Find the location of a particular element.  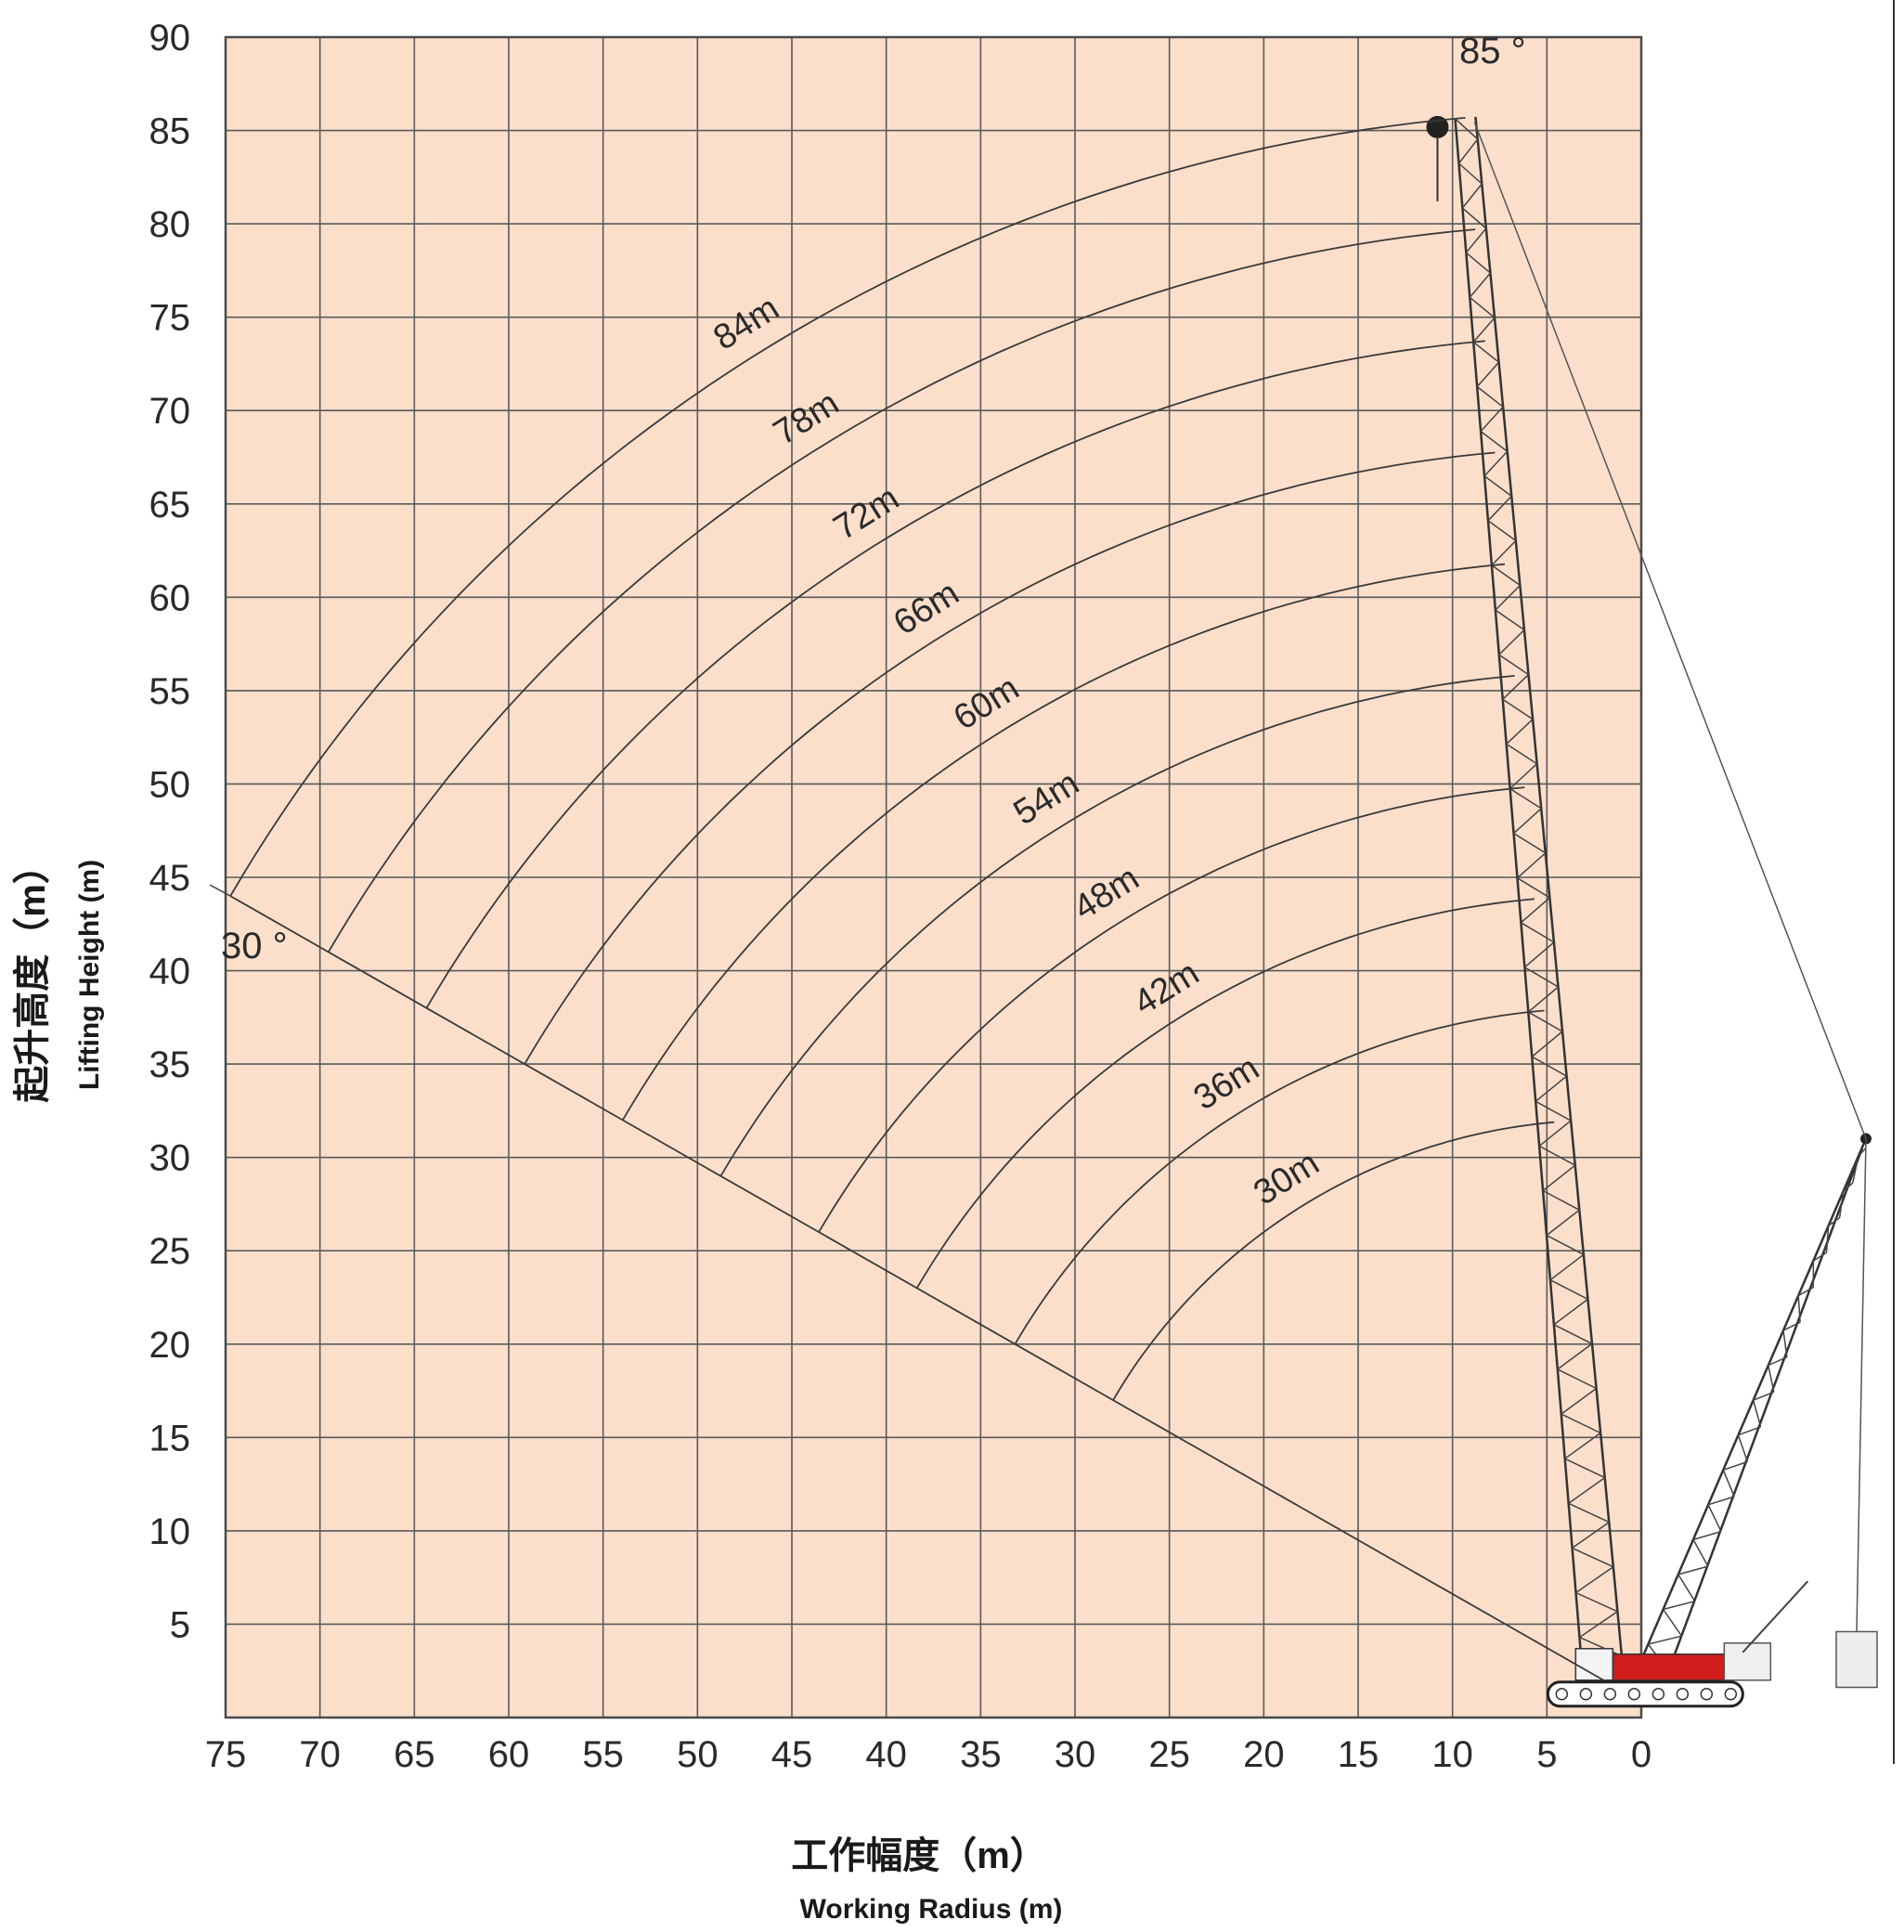

y-axis-title-en: Lifting Height (m) is located at coordinates (89, 975).